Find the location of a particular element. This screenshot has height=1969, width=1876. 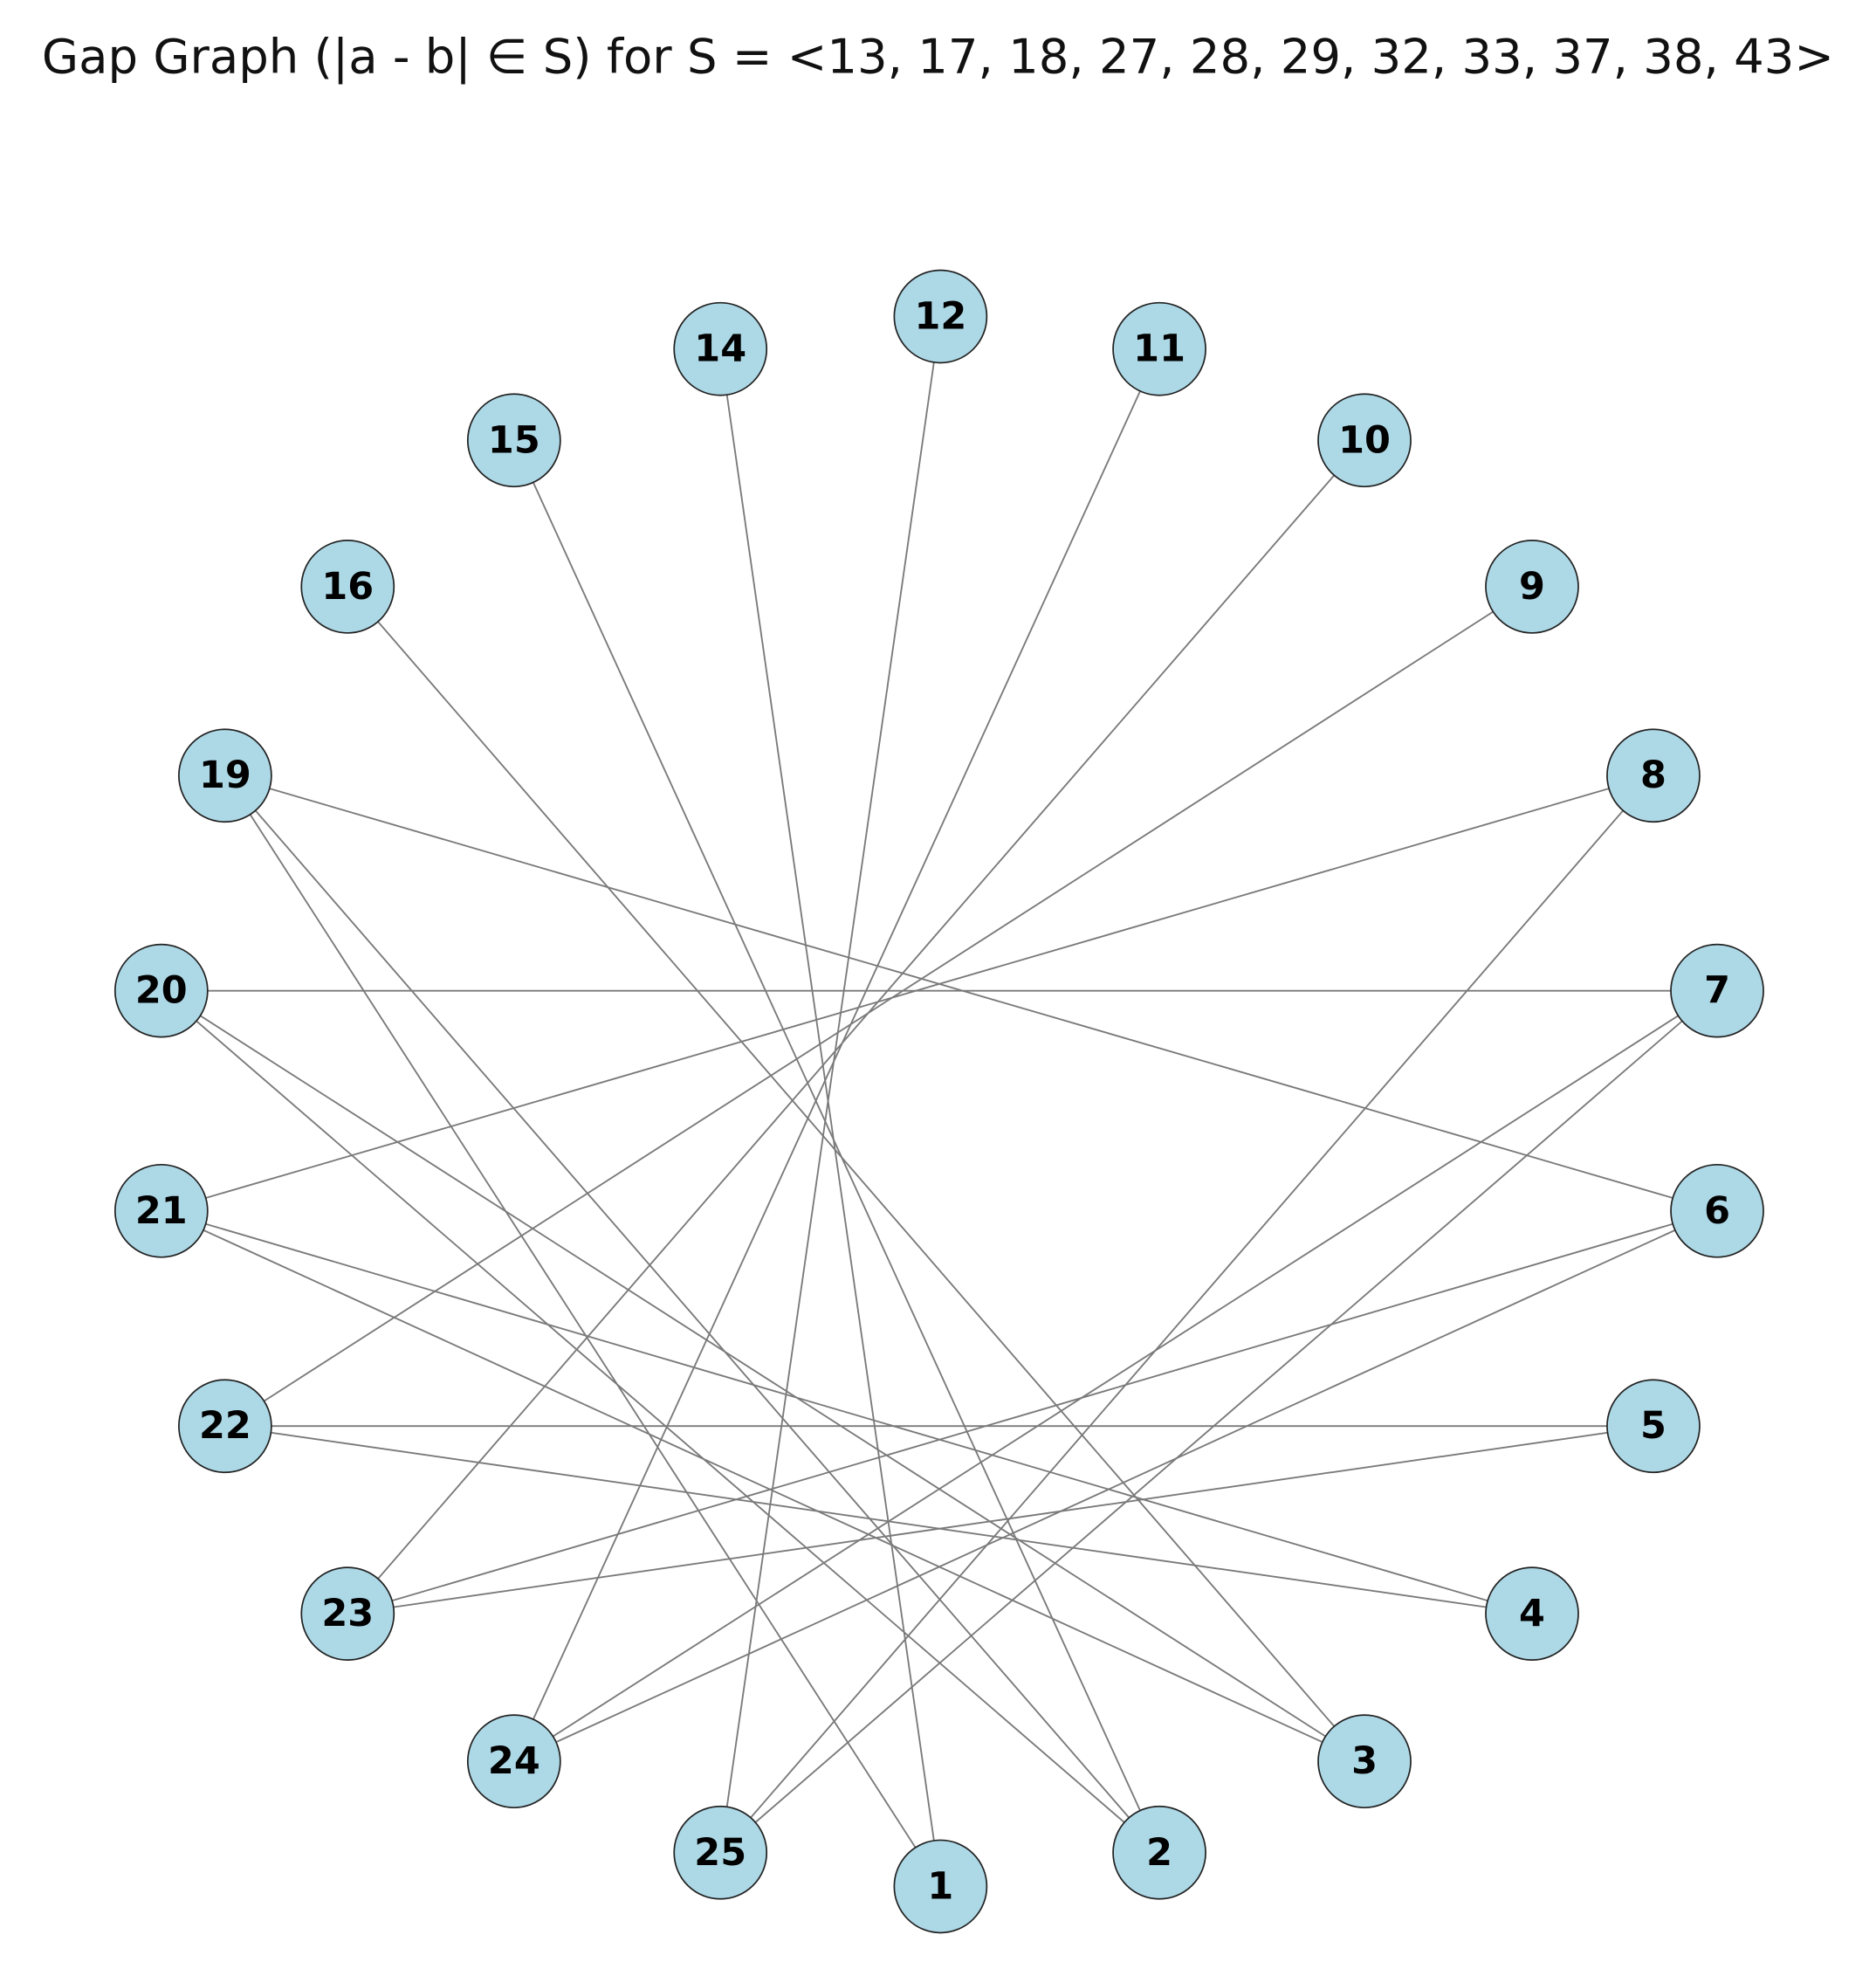

node-label: 1 is located at coordinates (940, 1886).